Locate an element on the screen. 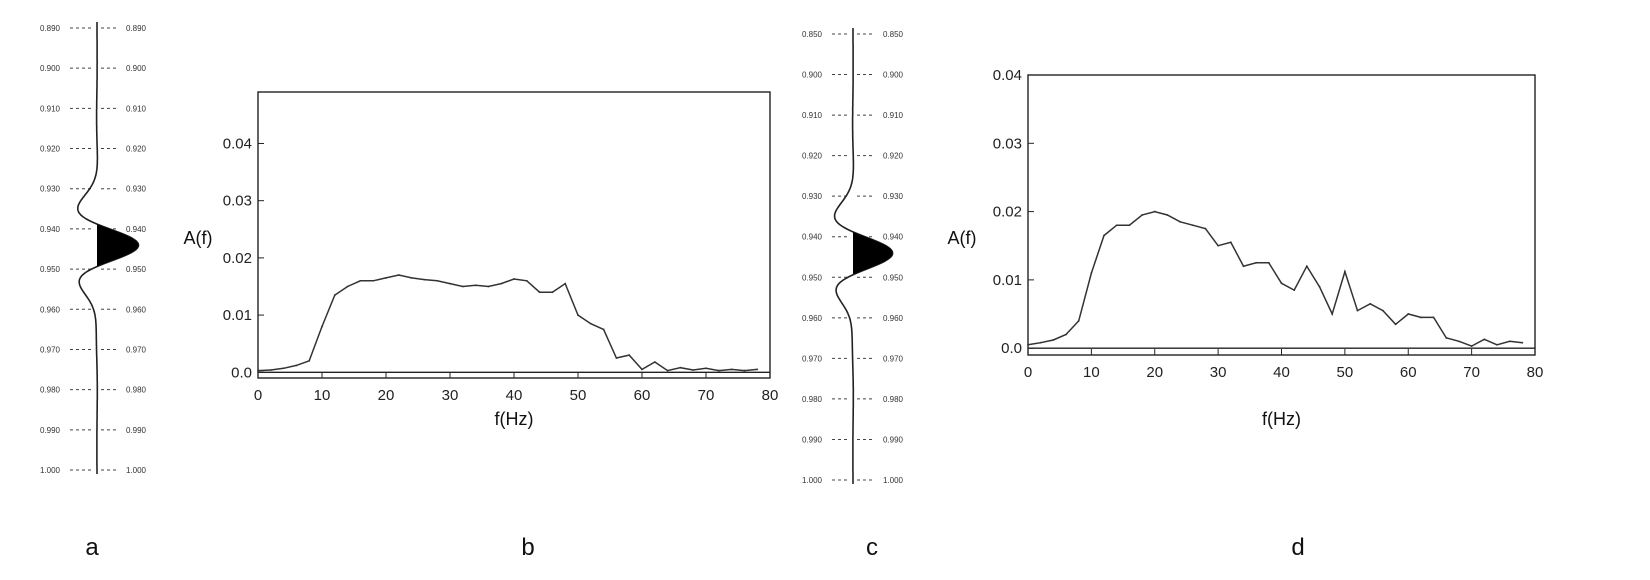  c-right-tick-label: 0.970 is located at coordinates (893, 358).